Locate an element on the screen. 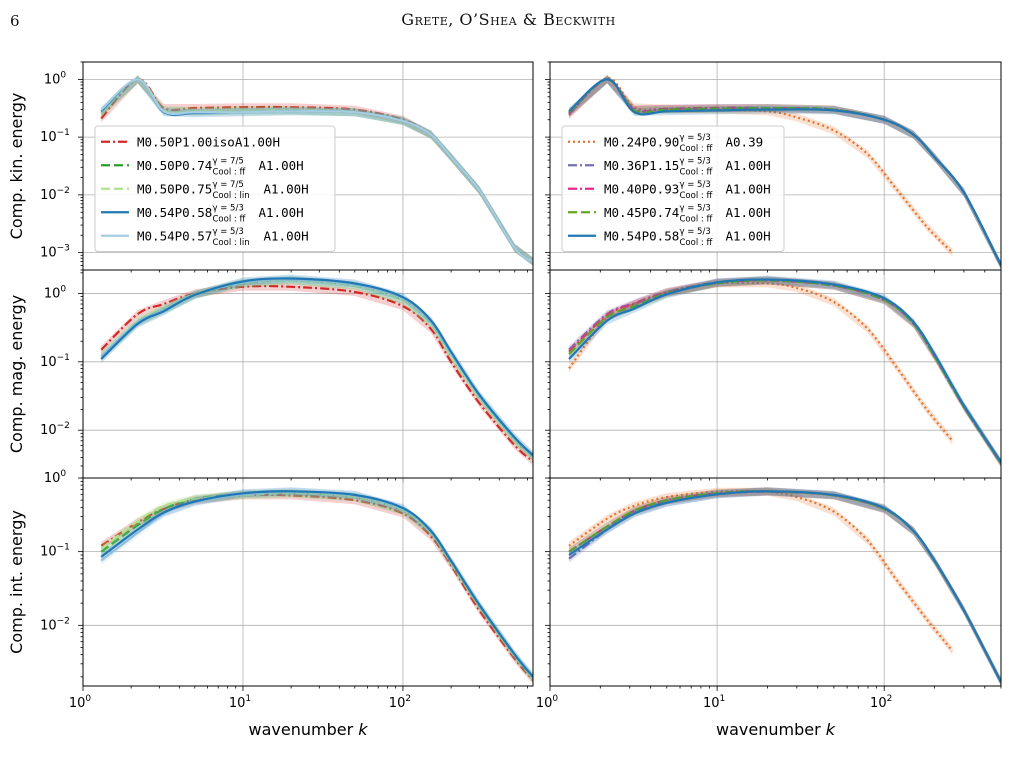 The image size is (1017, 775). legend-box is located at coordinates (215, 188).